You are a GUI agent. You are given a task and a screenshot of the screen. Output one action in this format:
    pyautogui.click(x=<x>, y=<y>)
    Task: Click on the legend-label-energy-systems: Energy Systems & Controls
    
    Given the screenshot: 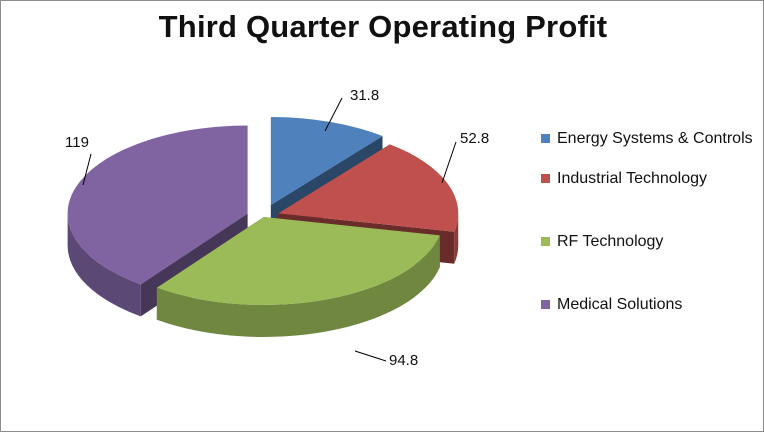 What is the action you would take?
    pyautogui.click(x=655, y=138)
    